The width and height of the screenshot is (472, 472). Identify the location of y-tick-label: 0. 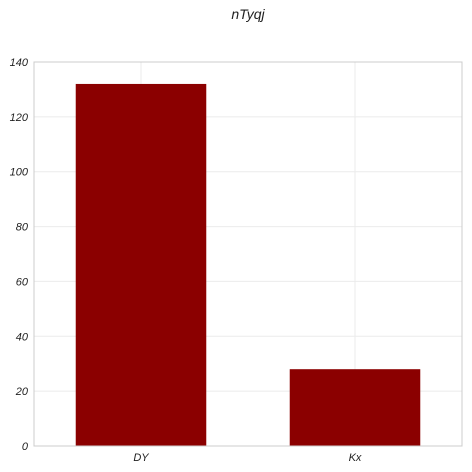
(25, 447).